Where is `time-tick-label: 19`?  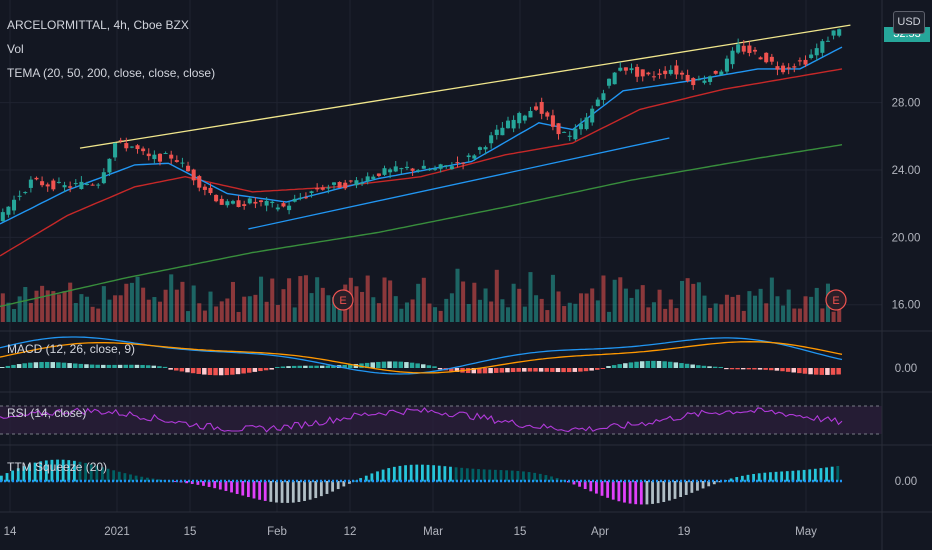 time-tick-label: 19 is located at coordinates (684, 532).